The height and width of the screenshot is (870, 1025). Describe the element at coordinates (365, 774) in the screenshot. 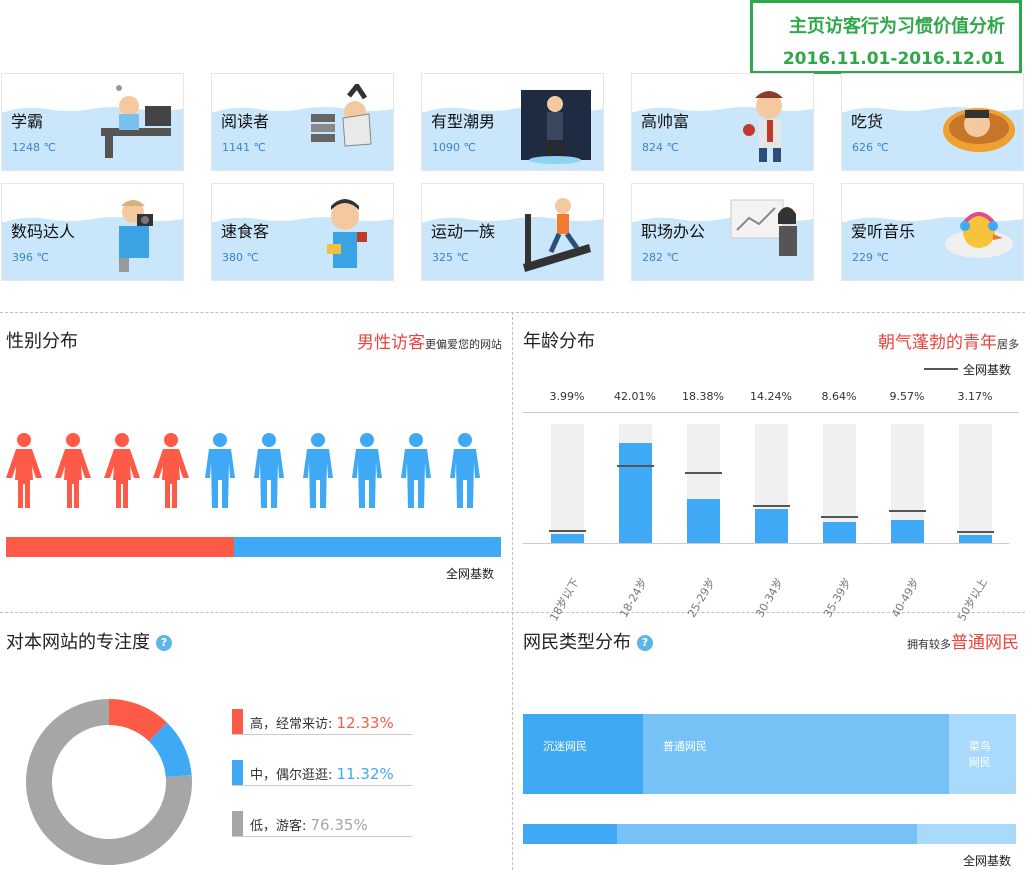

I see `legend-percent: 11.32%` at that location.